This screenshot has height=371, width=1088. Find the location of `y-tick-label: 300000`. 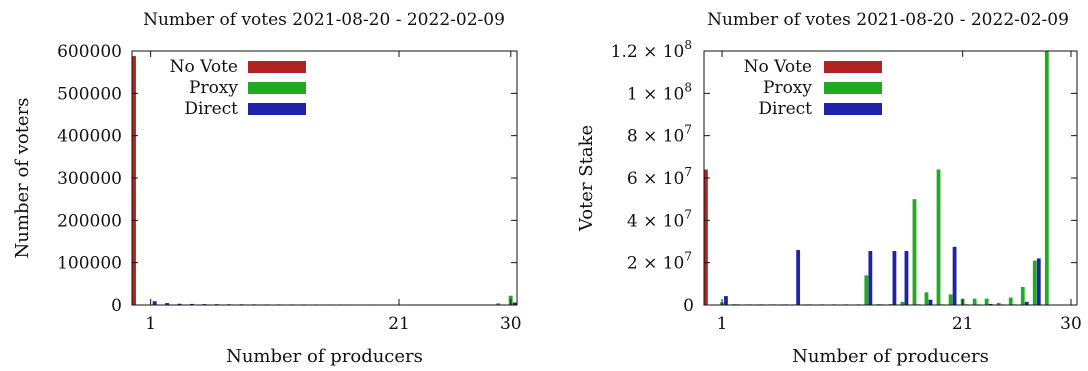

y-tick-label: 300000 is located at coordinates (89, 179).